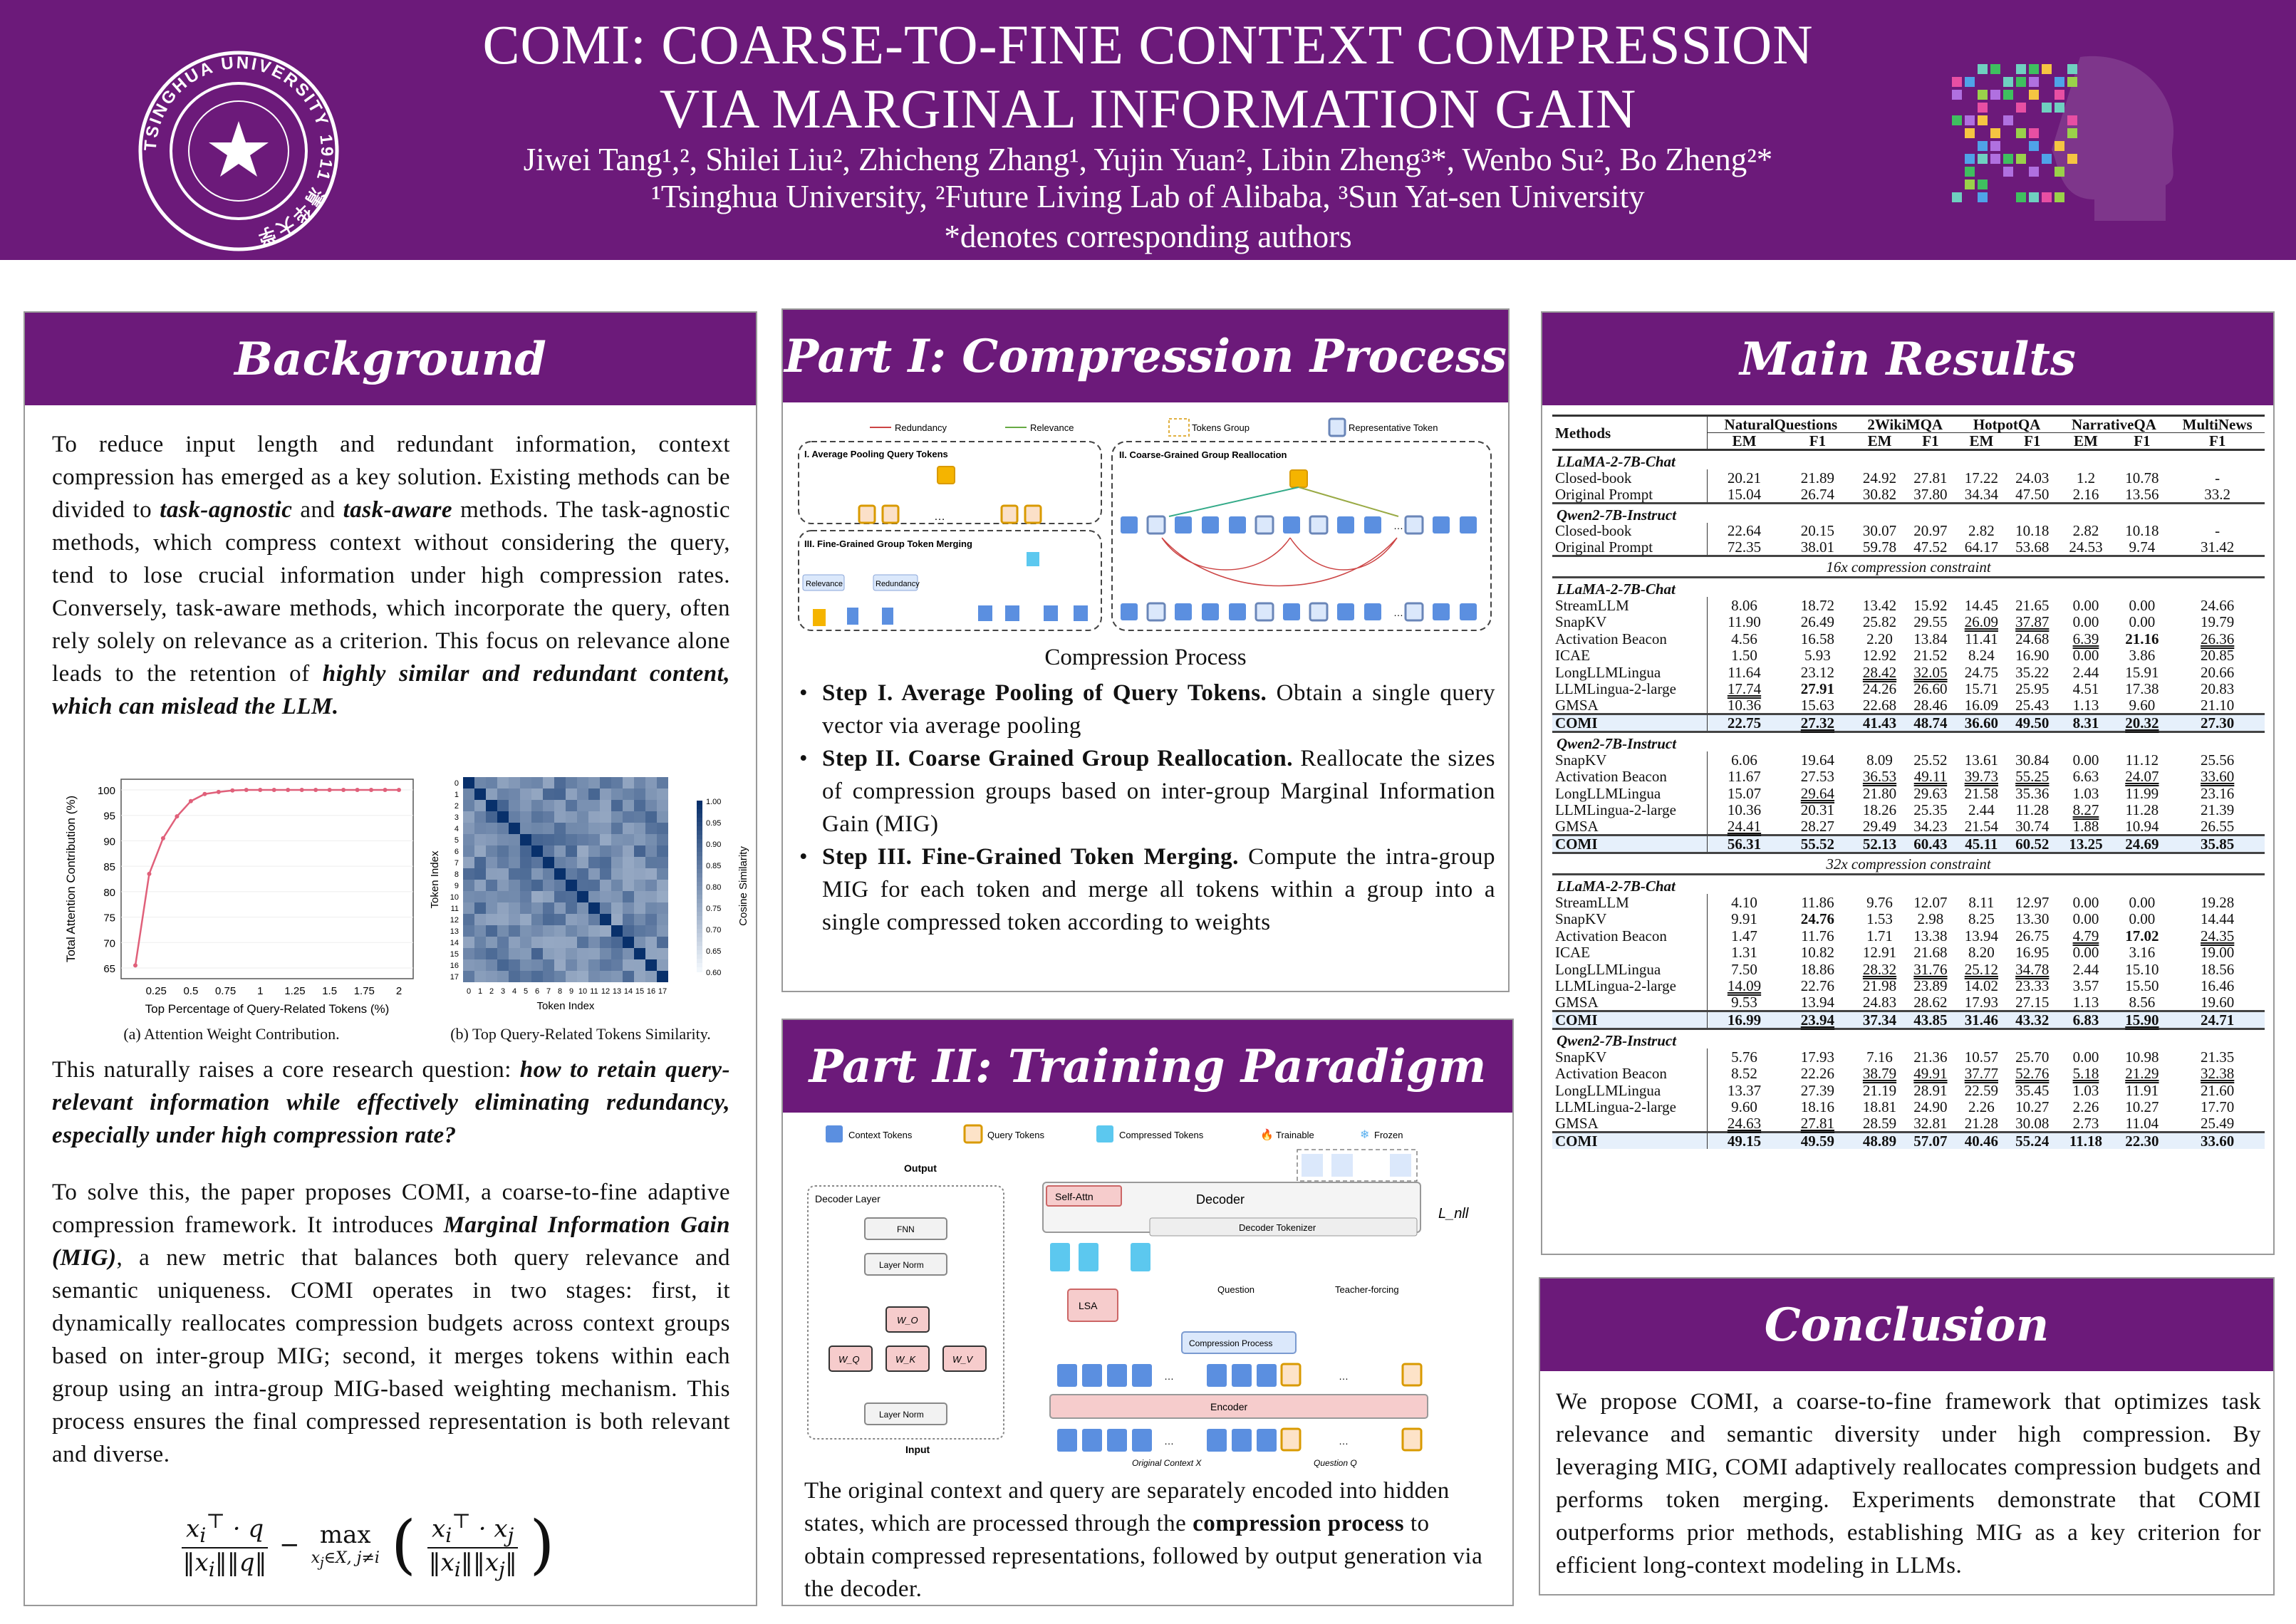 This screenshot has width=2296, height=1624. I want to click on x-tick-label: 13, so click(617, 991).